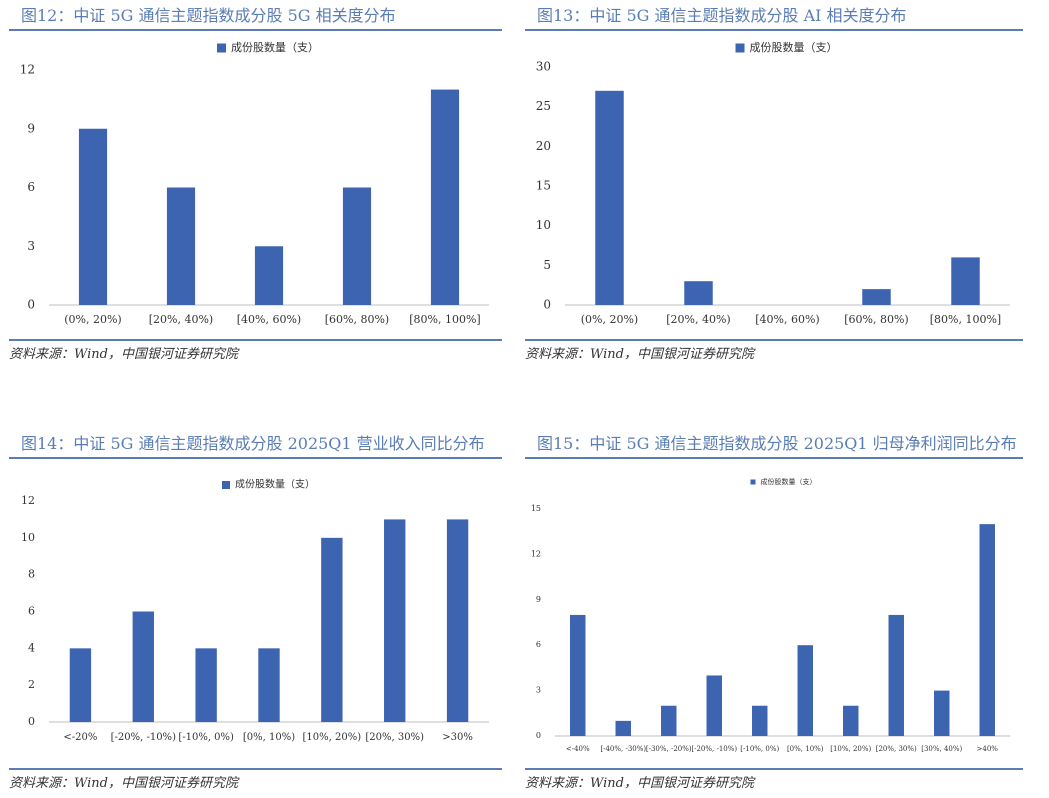 The height and width of the screenshot is (798, 1049). What do you see at coordinates (669, 749) in the screenshot?
I see `x-tick-label: [-30%, -20%)` at bounding box center [669, 749].